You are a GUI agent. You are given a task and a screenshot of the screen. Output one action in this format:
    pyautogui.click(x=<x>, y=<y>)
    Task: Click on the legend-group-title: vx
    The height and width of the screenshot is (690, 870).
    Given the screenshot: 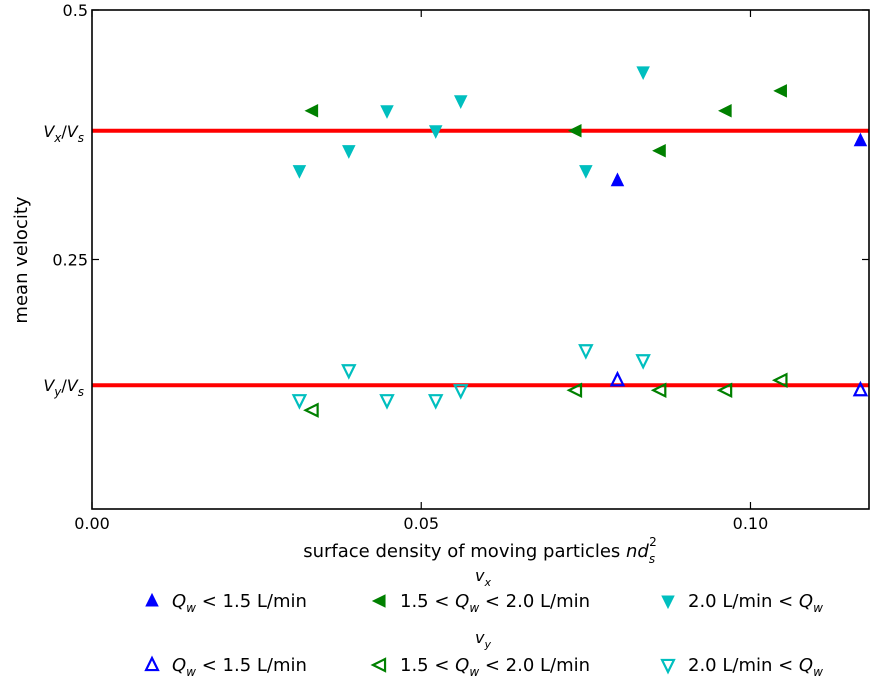 What is the action you would take?
    pyautogui.click(x=483, y=577)
    